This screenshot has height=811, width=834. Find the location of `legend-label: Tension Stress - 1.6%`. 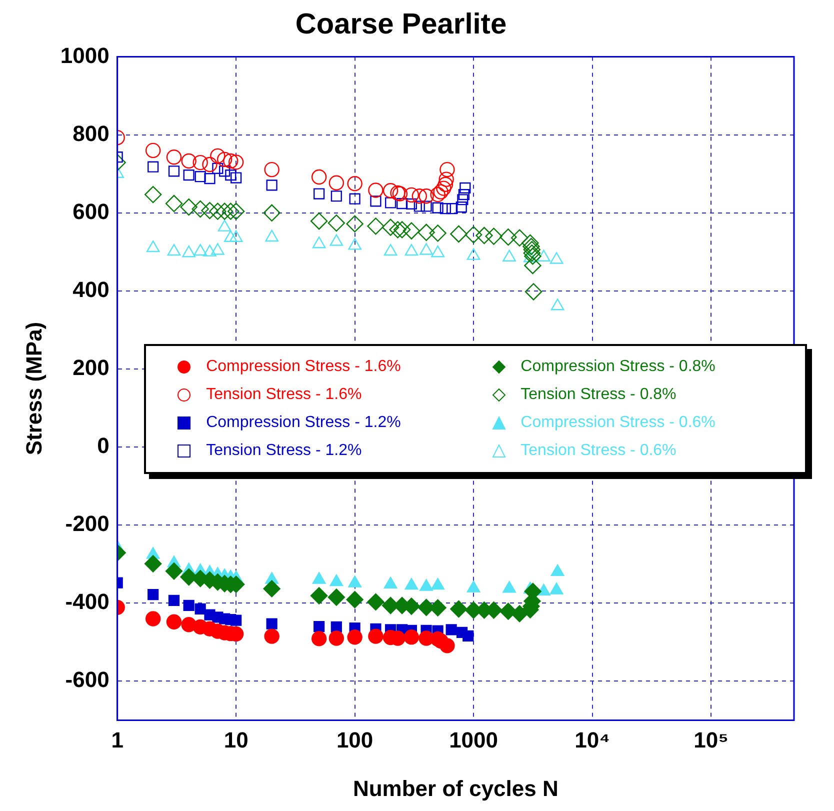

legend-label: Tension Stress - 1.6% is located at coordinates (284, 395).